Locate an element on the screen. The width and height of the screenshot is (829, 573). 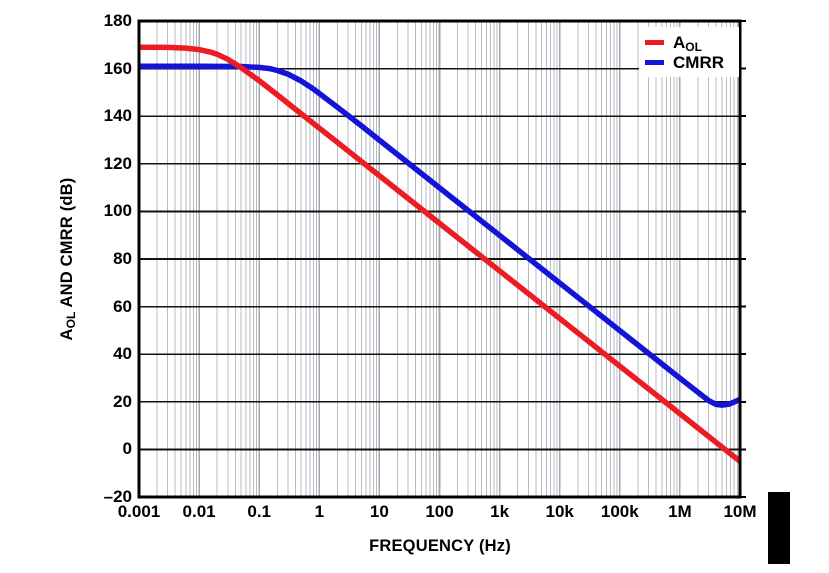
x-tick-label: 1 is located at coordinates (319, 511).